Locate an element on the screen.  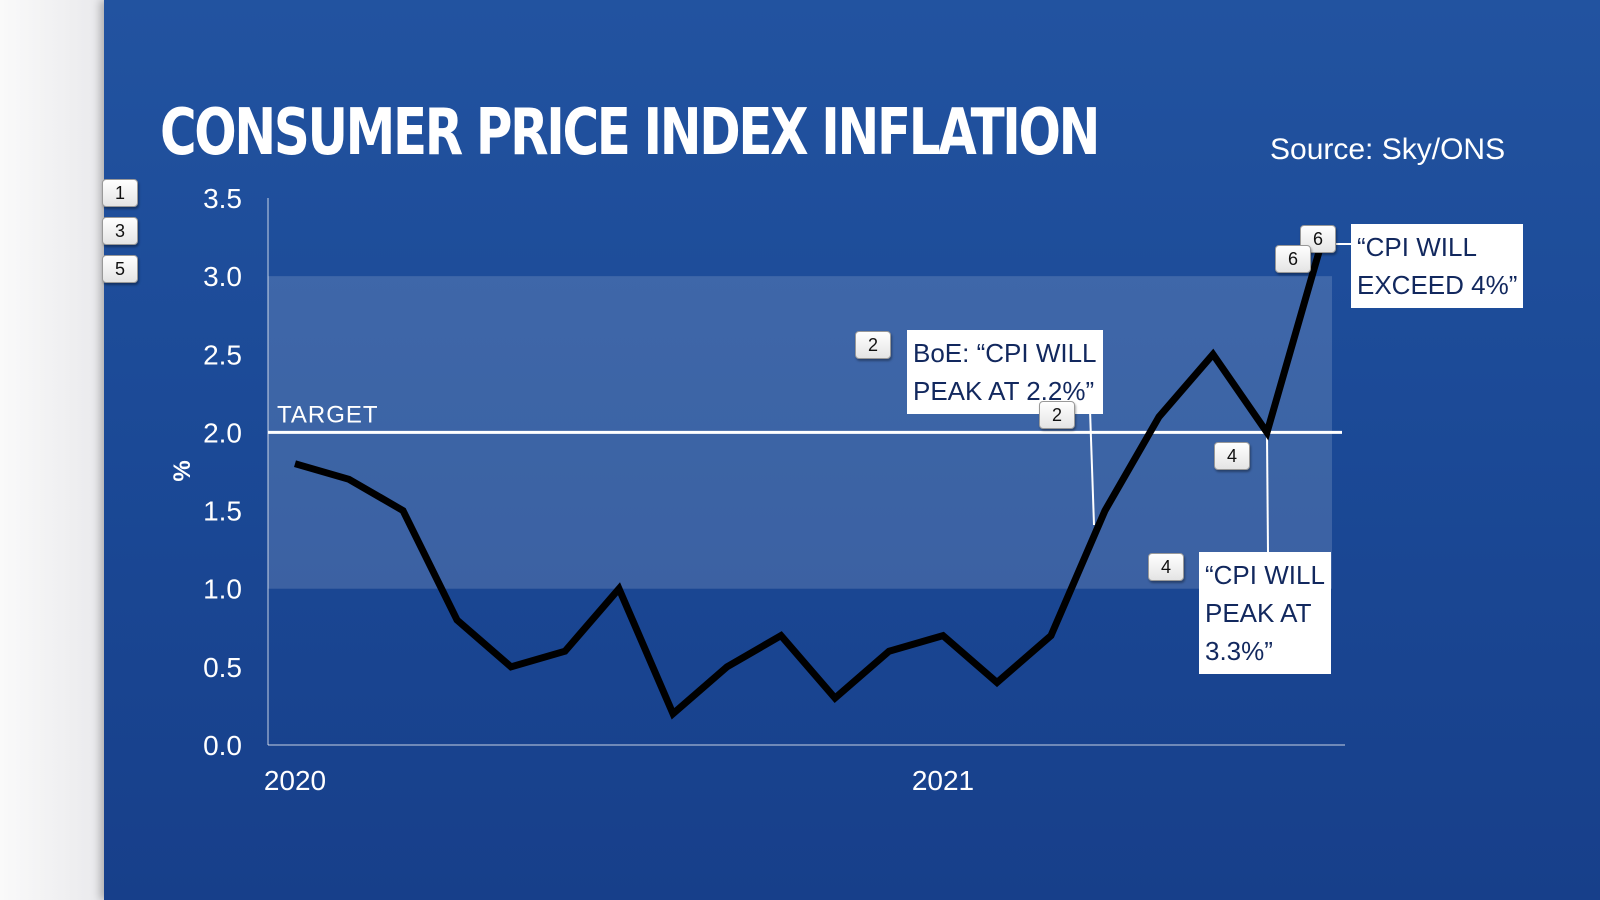
annotation-exceed-4: “CPI WILL EXCEED 4%” is located at coordinates (1437, 266).